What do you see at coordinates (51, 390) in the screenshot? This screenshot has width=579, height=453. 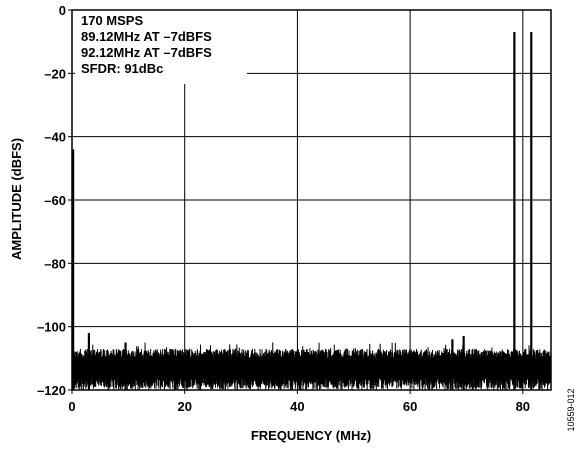 I see `y-tick-label: –120` at bounding box center [51, 390].